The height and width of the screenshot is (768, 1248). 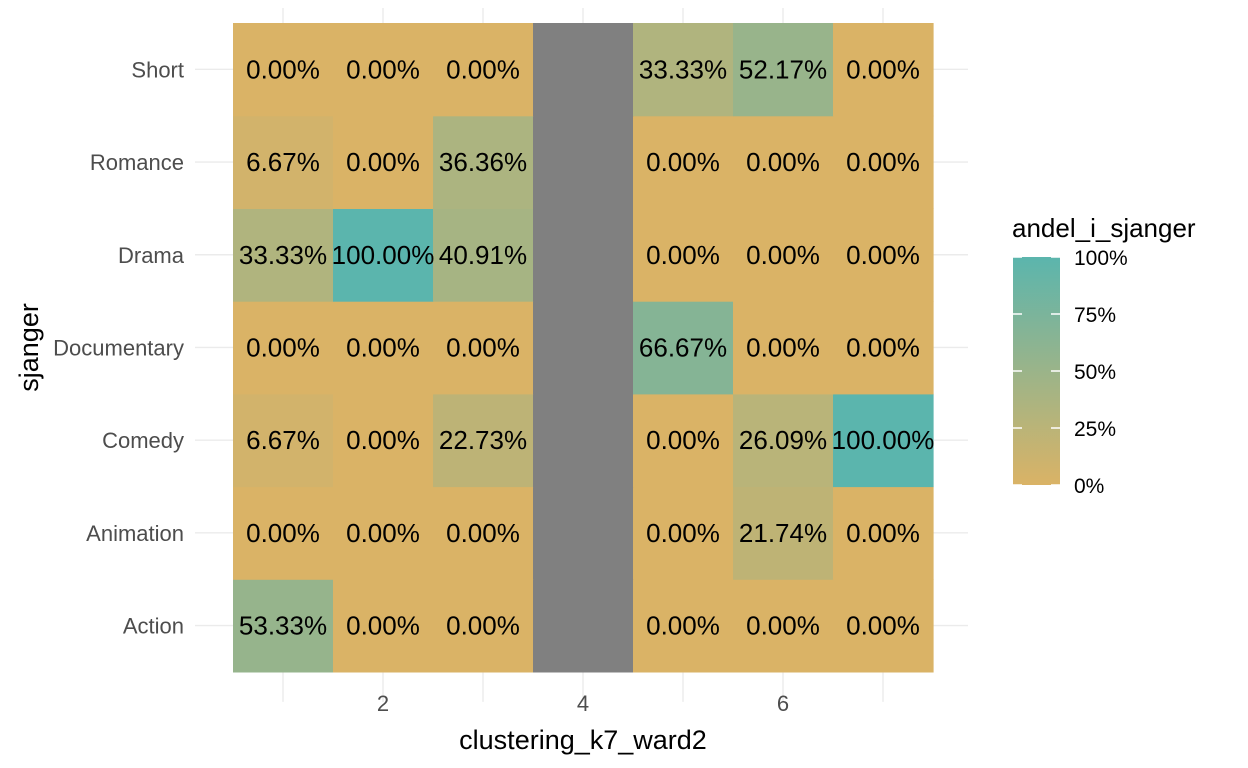 What do you see at coordinates (383, 703) in the screenshot?
I see `x-tick-label-2: 2` at bounding box center [383, 703].